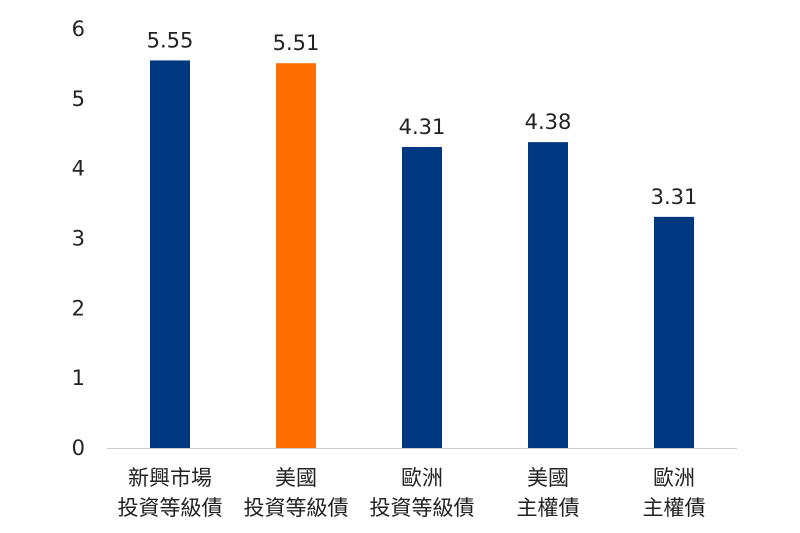  Describe the element at coordinates (78, 29) in the screenshot. I see `y-tick-label: 6` at that location.